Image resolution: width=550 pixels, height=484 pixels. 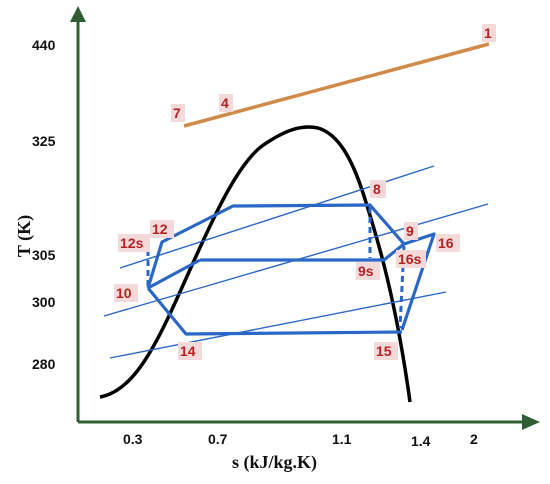 I want to click on cycle-low-isobar, so click(x=274, y=311).